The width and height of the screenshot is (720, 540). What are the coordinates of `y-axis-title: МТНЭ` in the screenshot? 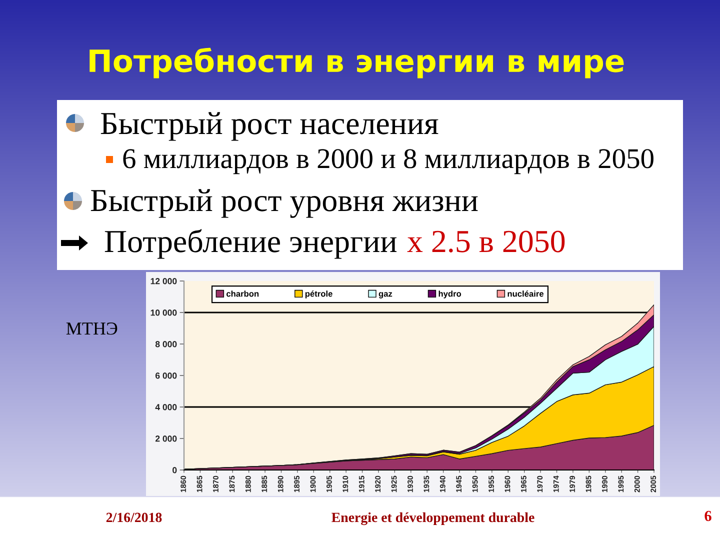 It's located at (92, 328).